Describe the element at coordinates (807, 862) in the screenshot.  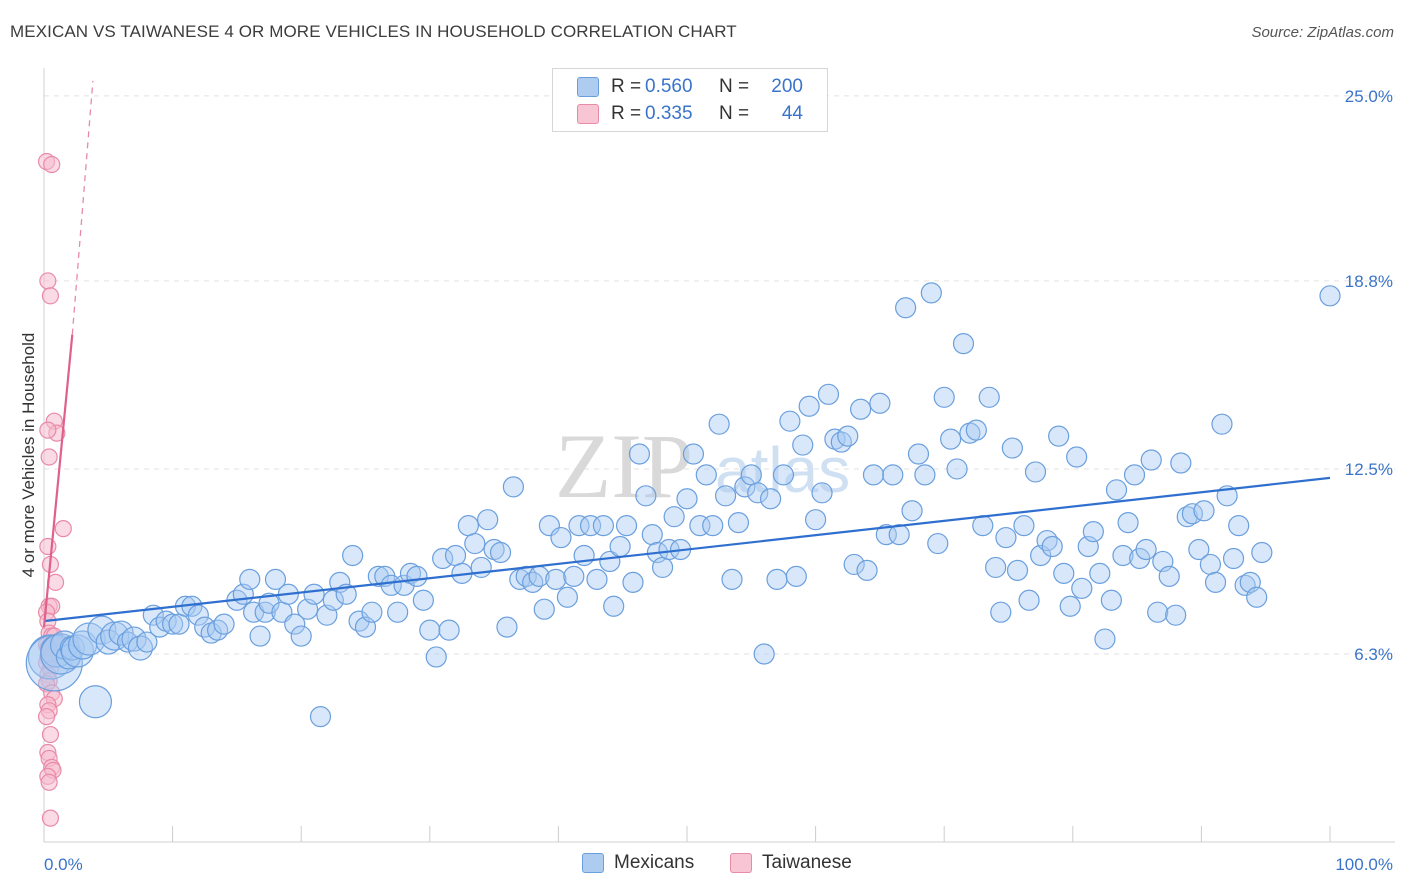
I see `legend-label-taiwanese: Taiwanese` at that location.